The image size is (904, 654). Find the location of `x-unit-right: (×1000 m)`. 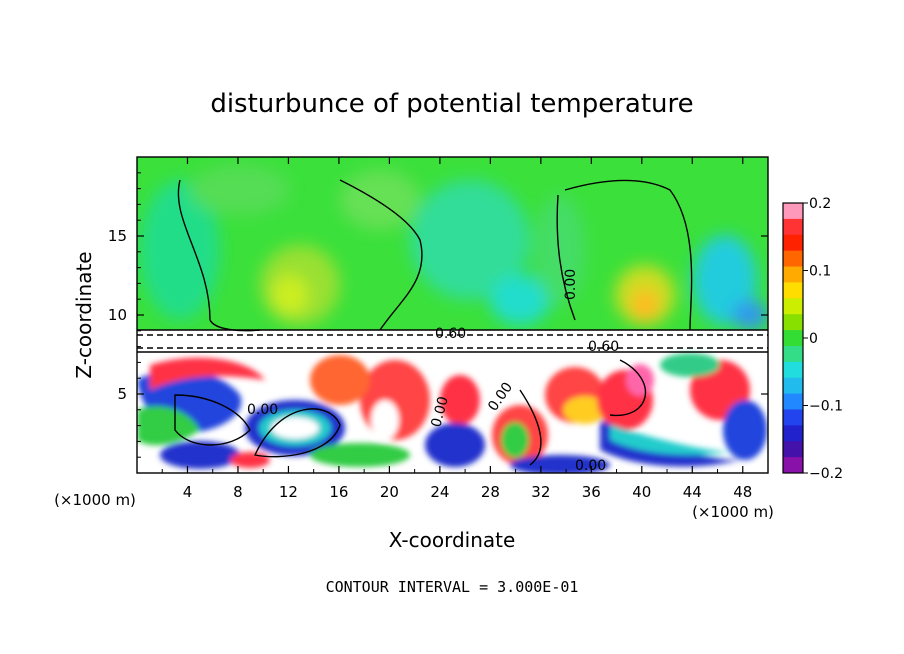

x-unit-right: (×1000 m) is located at coordinates (733, 512).